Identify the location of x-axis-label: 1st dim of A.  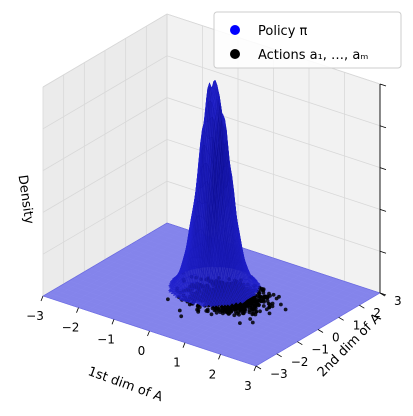
(125, 384).